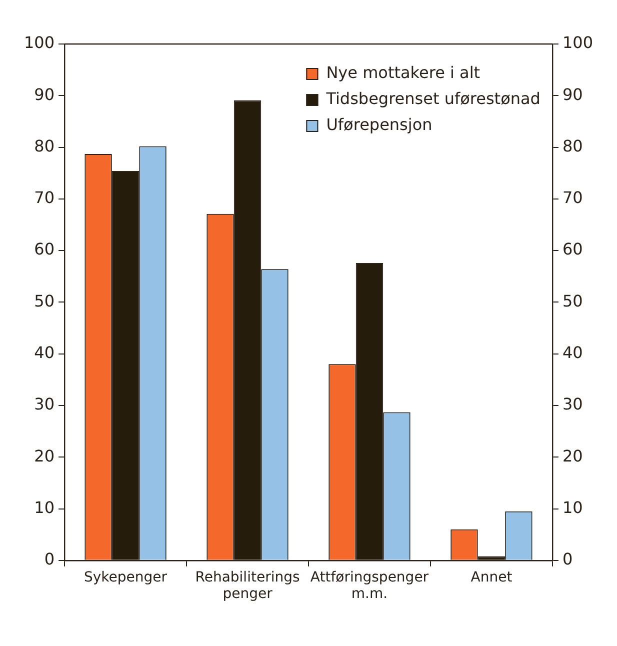  I want to click on y2-tick-label: 50, so click(572, 300).